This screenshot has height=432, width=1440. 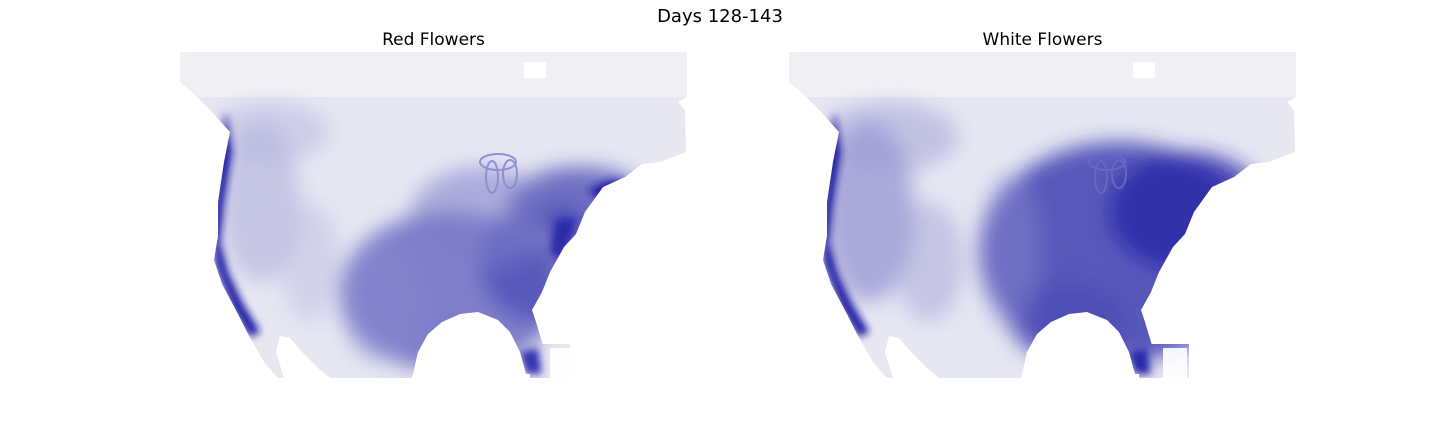 I want to click on white-flowers-title: White Flowers, so click(x=1042, y=40).